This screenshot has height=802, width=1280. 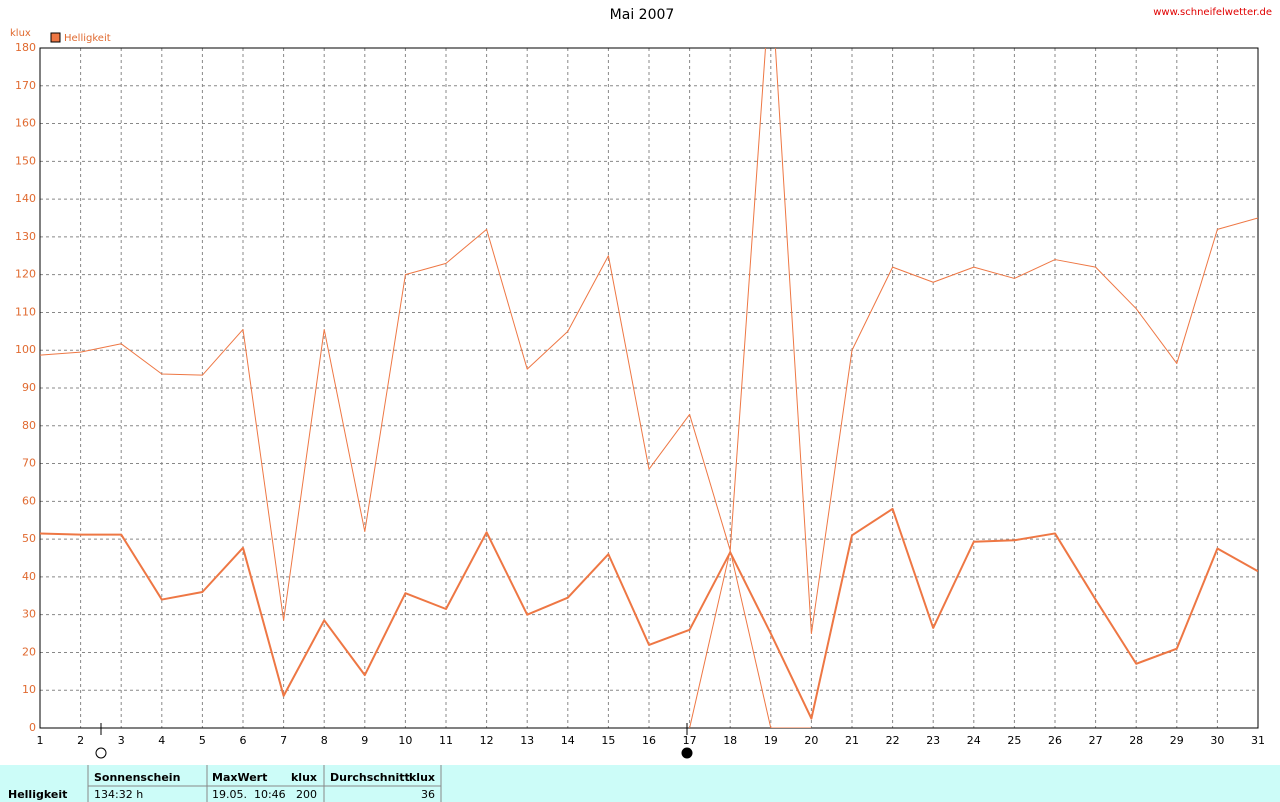 I want to click on x-tick-label: 15, so click(x=608, y=740).